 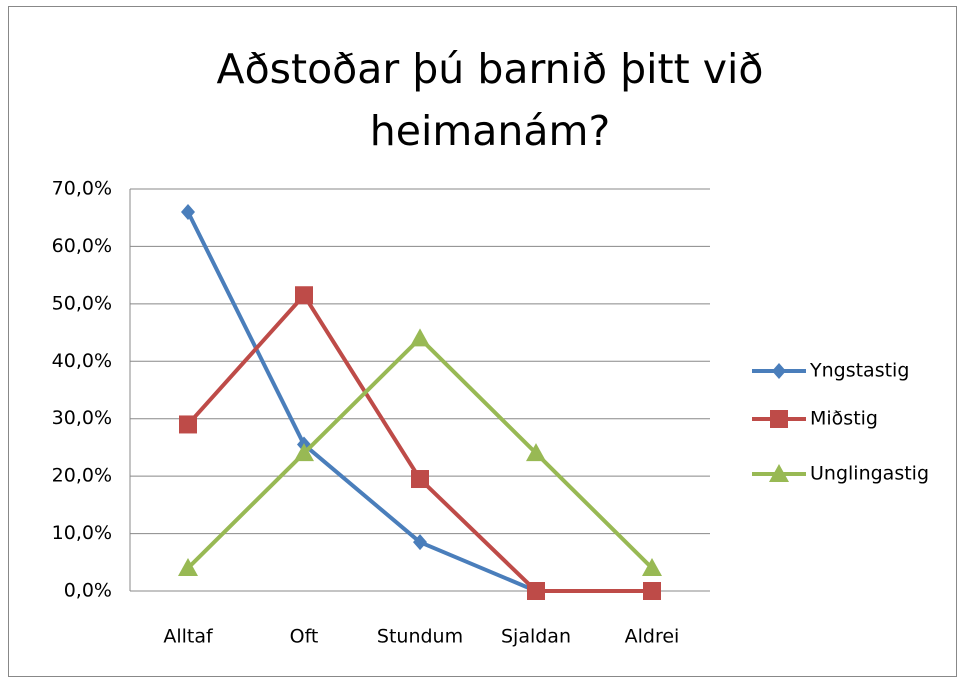 What do you see at coordinates (536, 637) in the screenshot?
I see `x-tick-label: Sjaldan` at bounding box center [536, 637].